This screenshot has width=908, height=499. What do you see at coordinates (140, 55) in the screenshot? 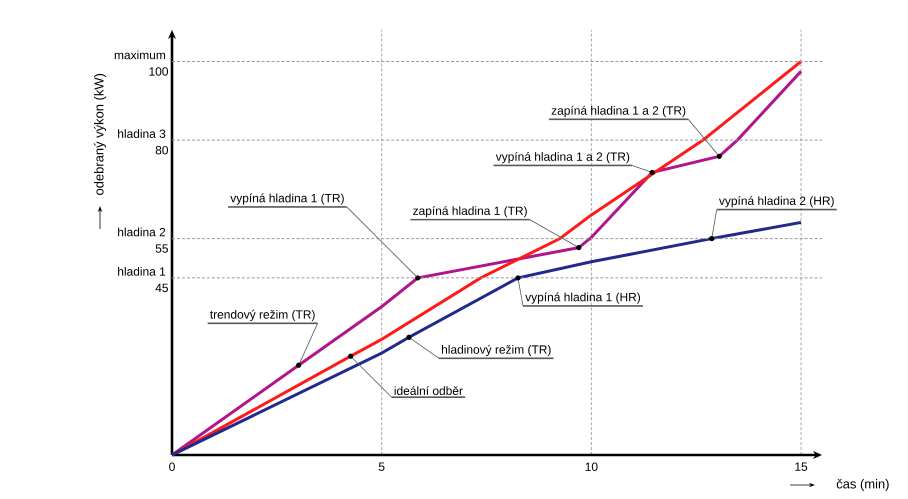
I see `ref-line-label: maximum` at bounding box center [140, 55].